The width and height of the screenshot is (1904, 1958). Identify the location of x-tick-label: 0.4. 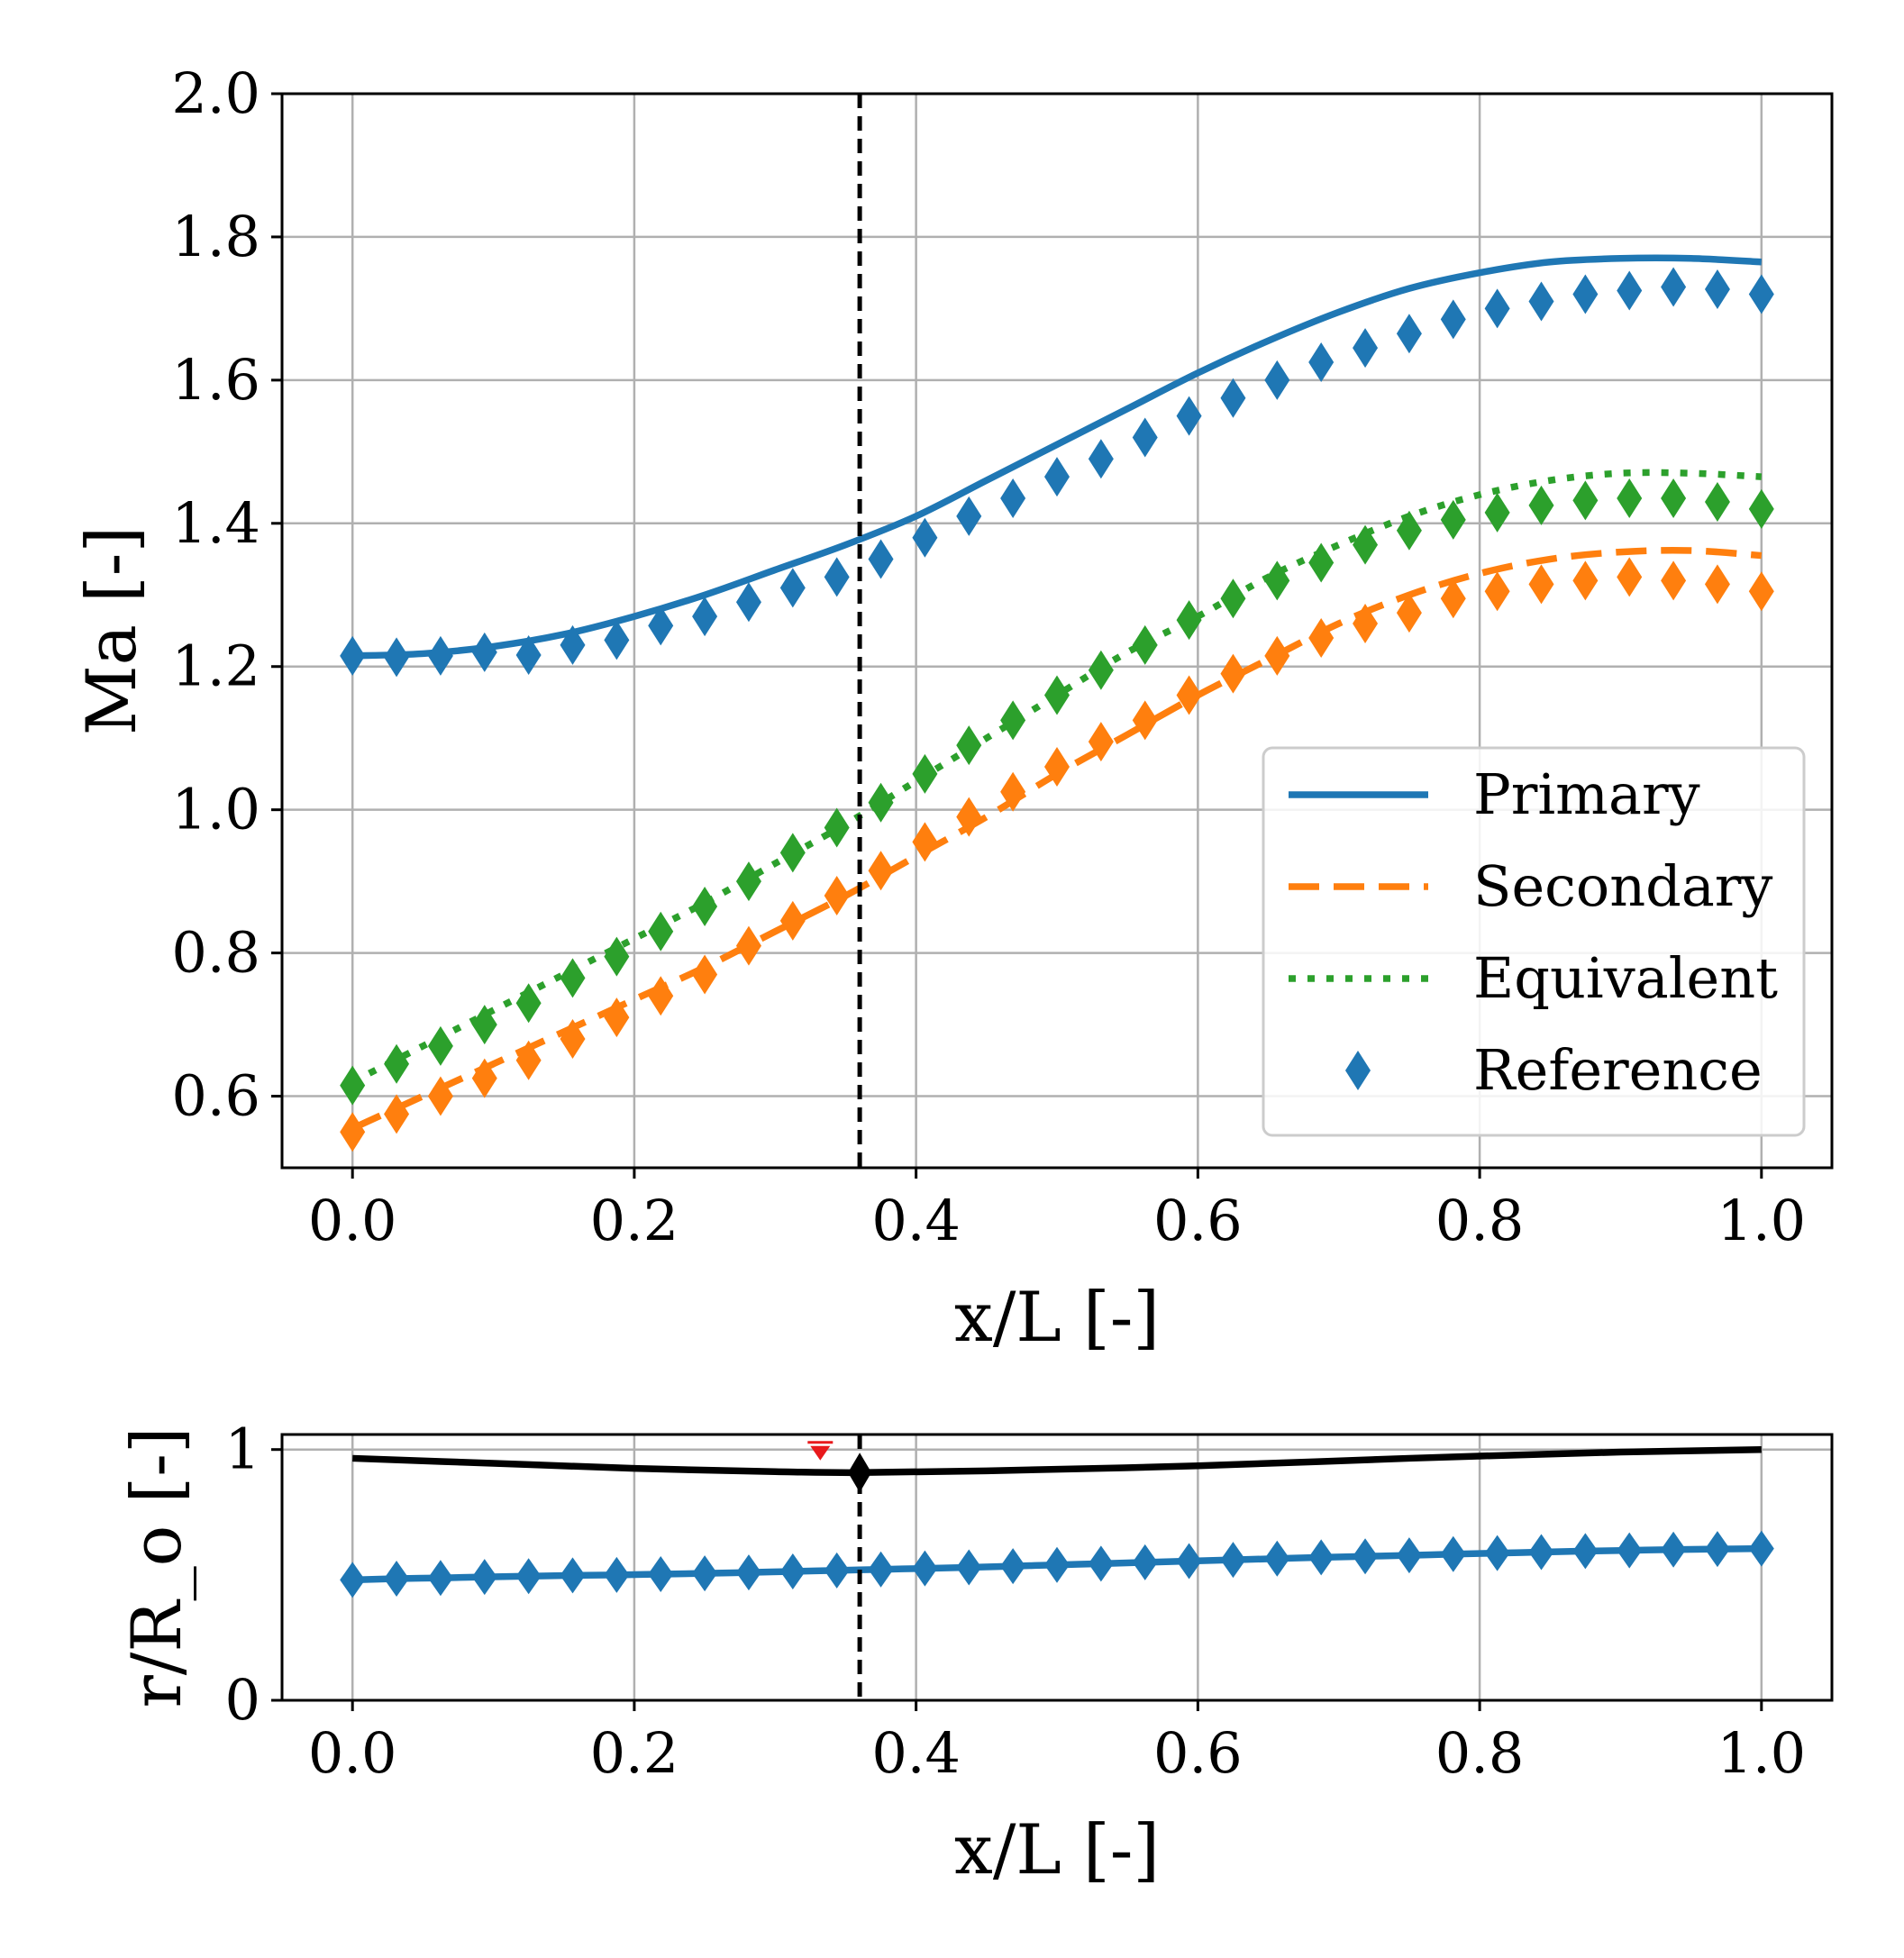
(916, 1753).